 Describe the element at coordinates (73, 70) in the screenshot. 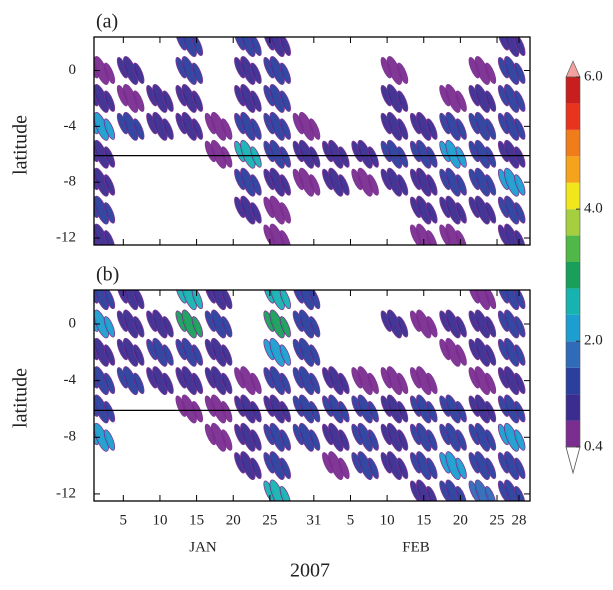

I see `y-tick-label: 0` at that location.